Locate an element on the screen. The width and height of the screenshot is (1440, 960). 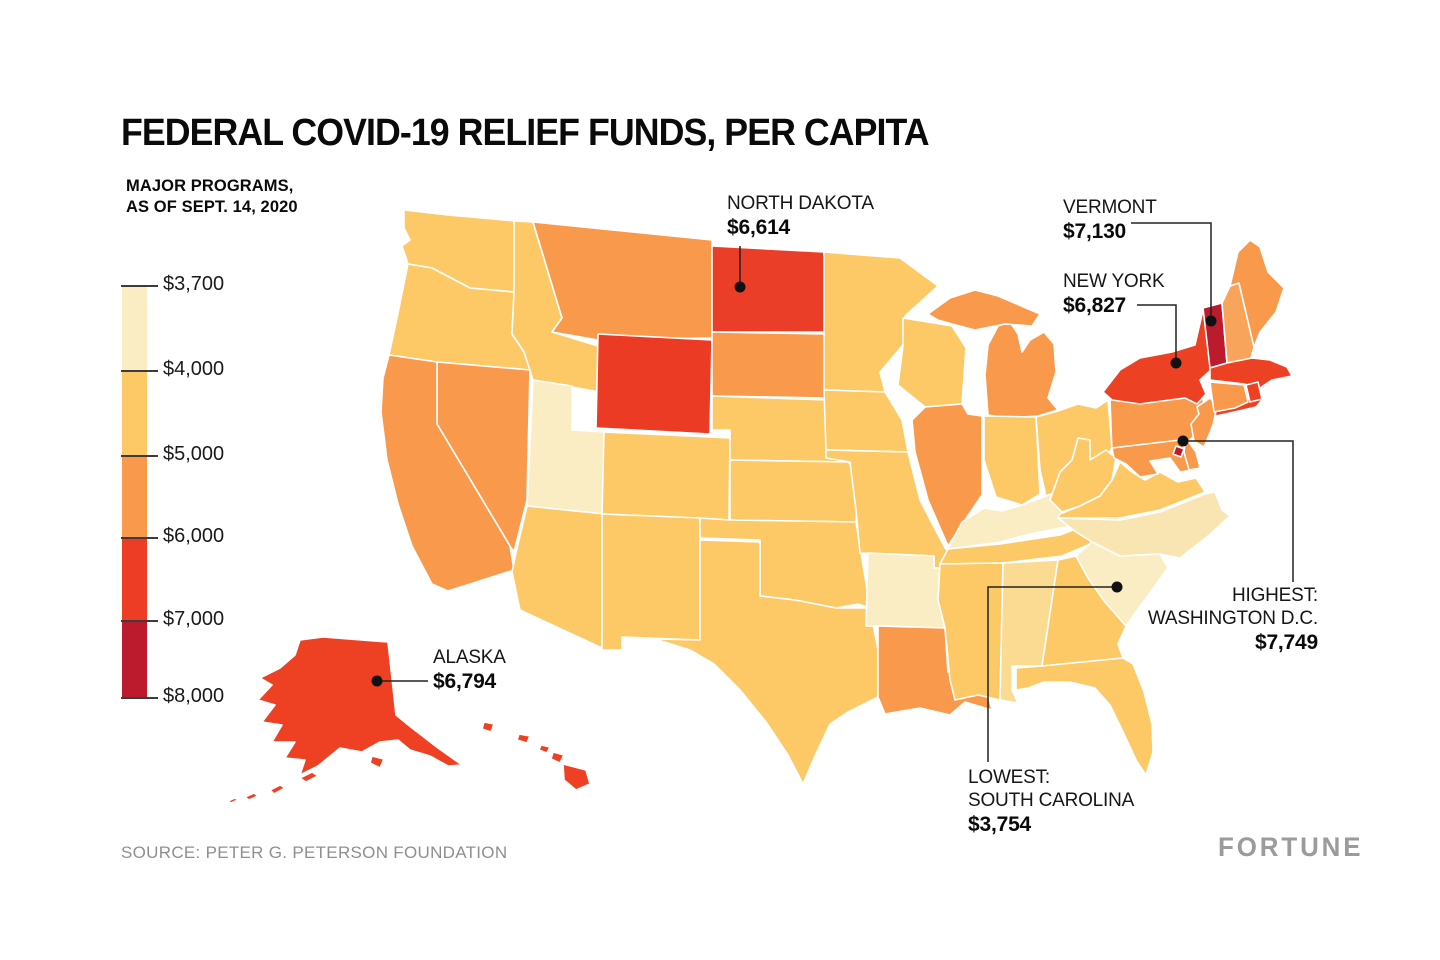
leader-new-york is located at coordinates (1157, 333).